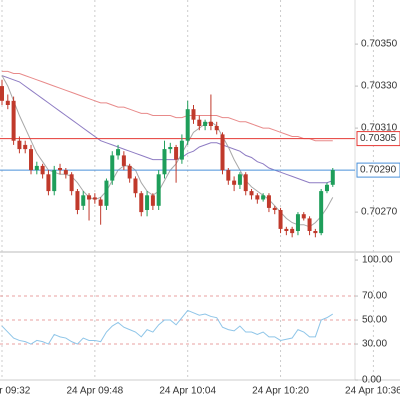 The image size is (400, 400). Describe the element at coordinates (374, 296) in the screenshot. I see `rsi-y-tick-label: 70.00` at that location.